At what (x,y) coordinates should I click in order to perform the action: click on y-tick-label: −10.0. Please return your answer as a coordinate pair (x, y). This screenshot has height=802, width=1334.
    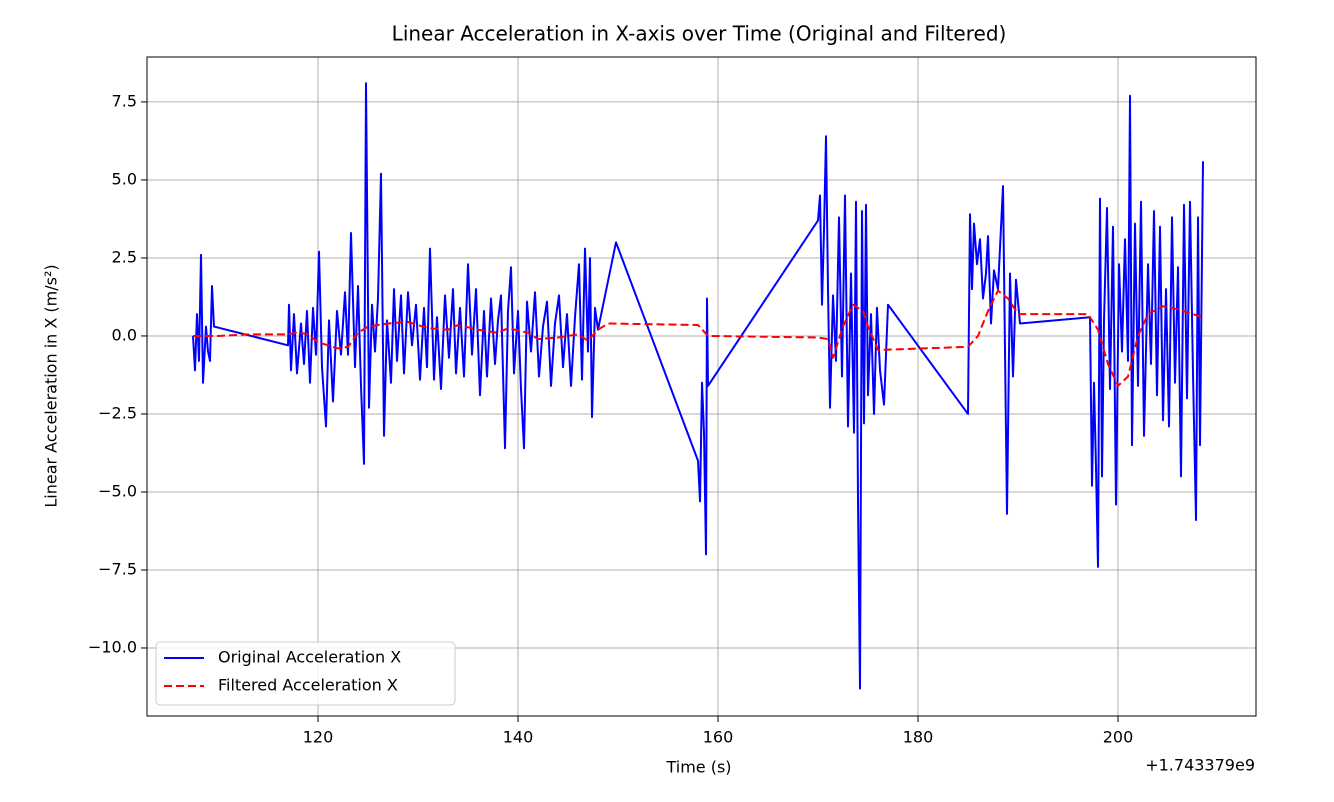
    Looking at the image, I should click on (112, 646).